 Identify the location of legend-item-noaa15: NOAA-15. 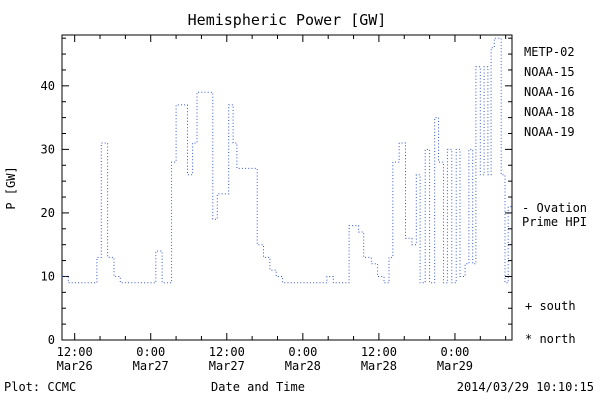
(549, 72).